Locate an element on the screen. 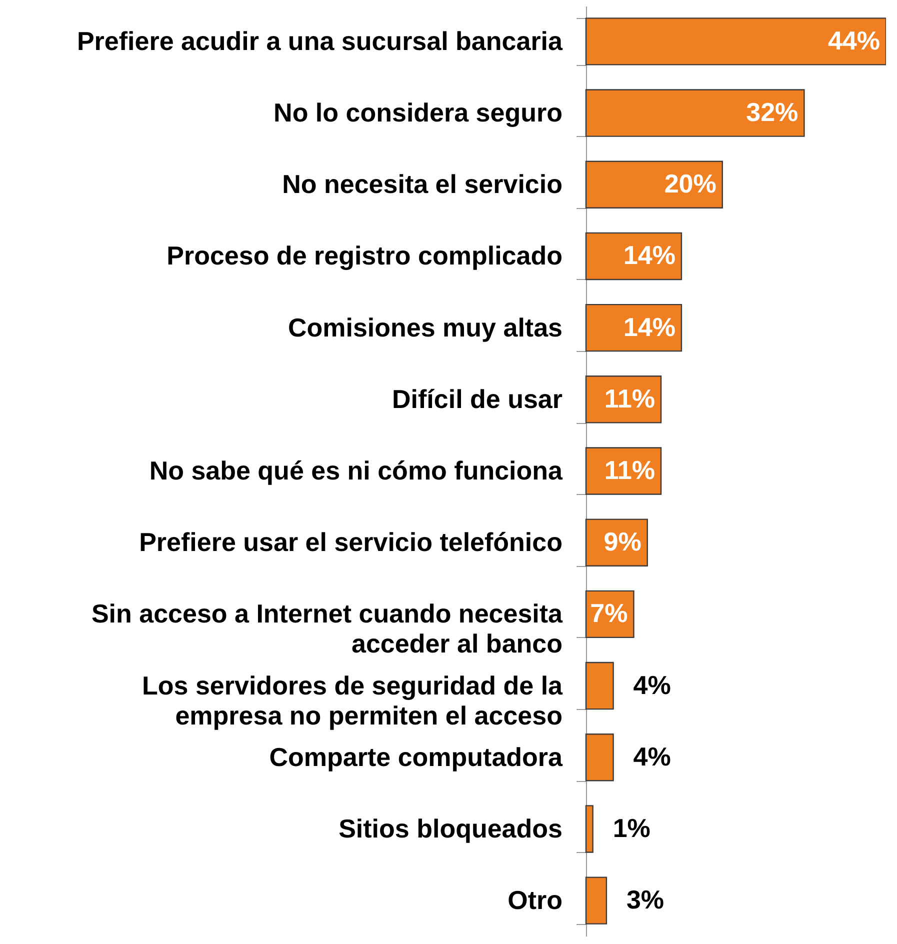  y-tick-label: Comisiones muy altas is located at coordinates (425, 327).